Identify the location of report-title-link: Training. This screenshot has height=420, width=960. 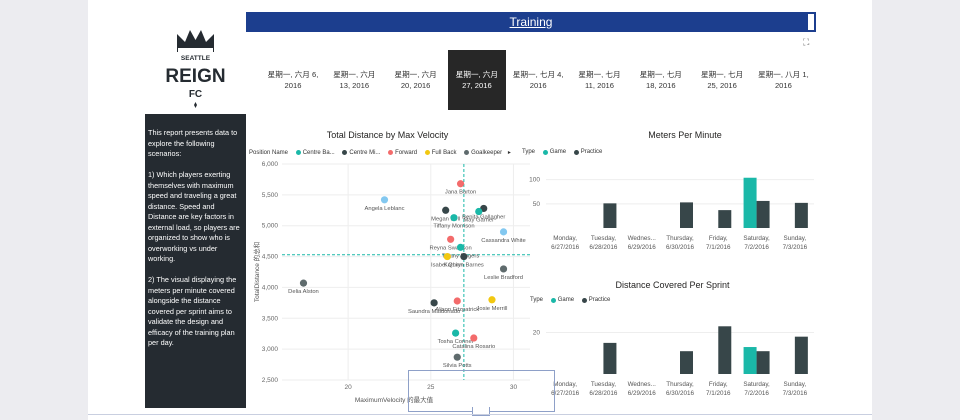
(531, 22).